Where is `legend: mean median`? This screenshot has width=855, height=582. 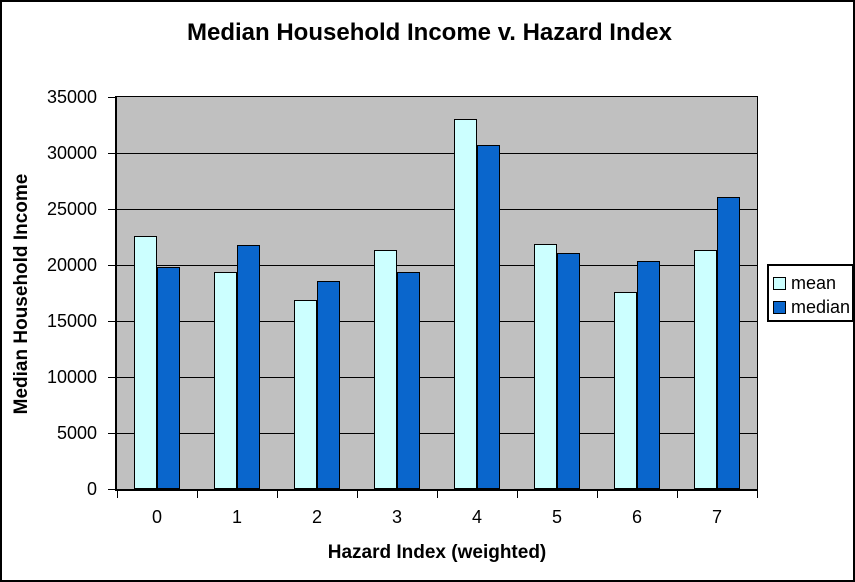 legend: mean median is located at coordinates (810, 293).